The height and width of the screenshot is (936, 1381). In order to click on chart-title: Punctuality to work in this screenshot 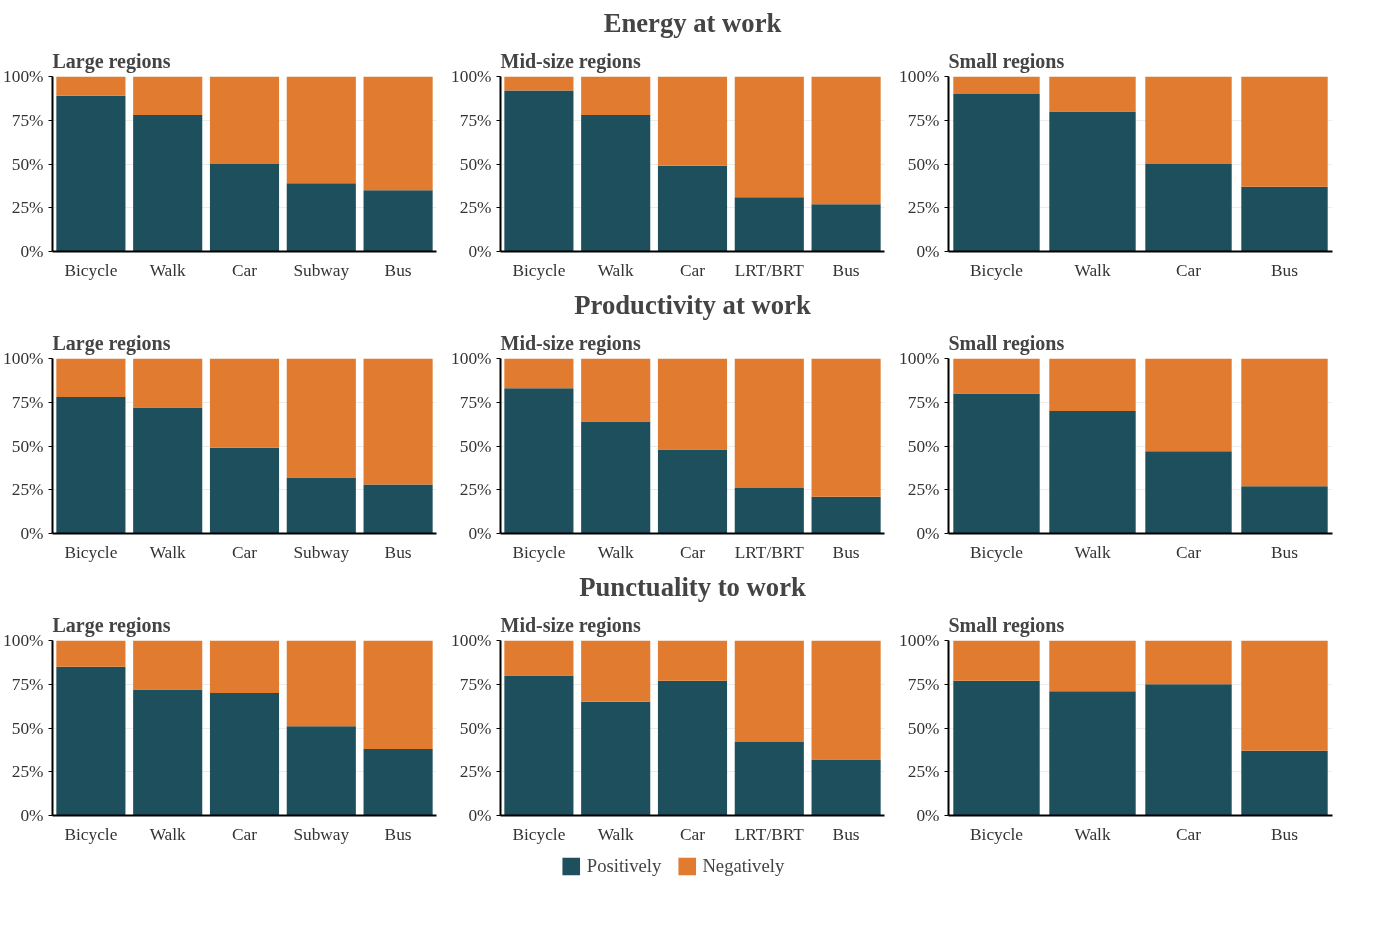, I will do `click(692, 586)`.